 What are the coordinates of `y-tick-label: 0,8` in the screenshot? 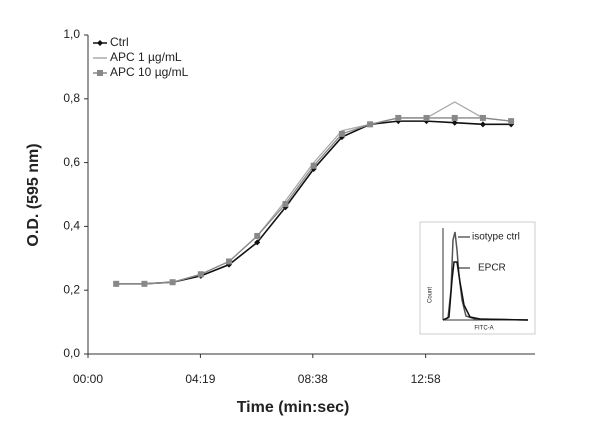 It's located at (71, 98).